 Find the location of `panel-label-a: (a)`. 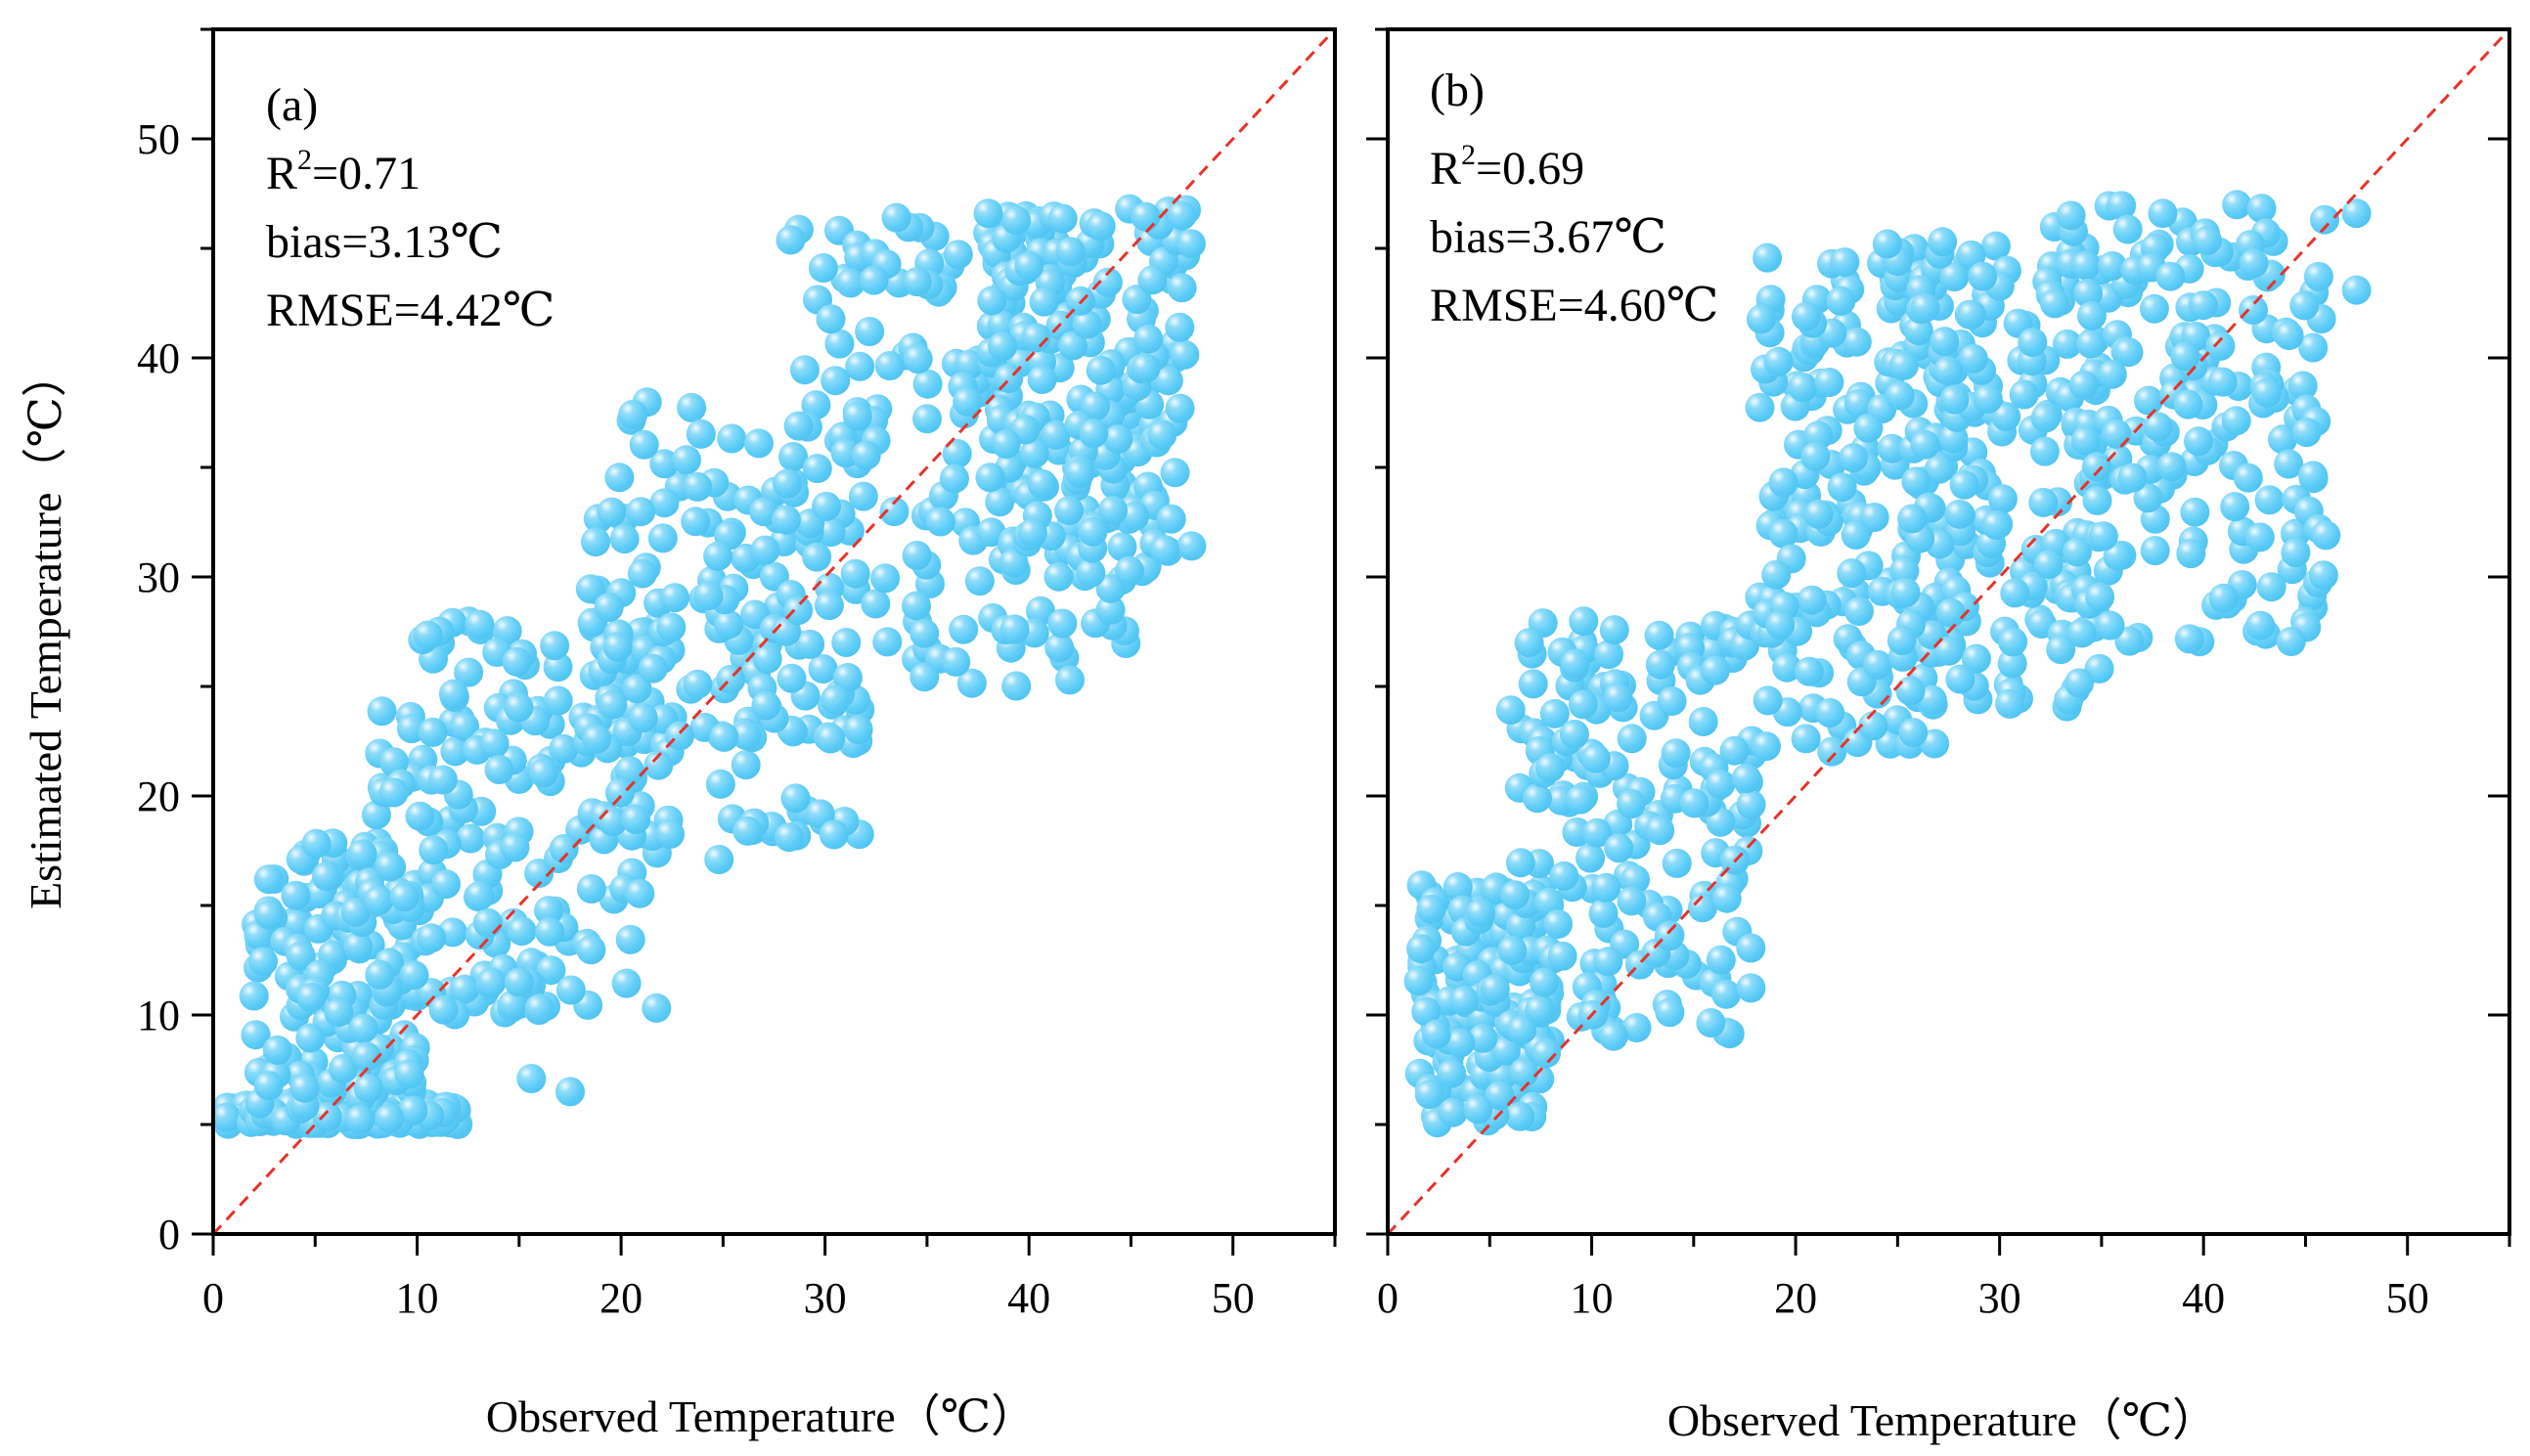

panel-label-a: (a) is located at coordinates (292, 105).